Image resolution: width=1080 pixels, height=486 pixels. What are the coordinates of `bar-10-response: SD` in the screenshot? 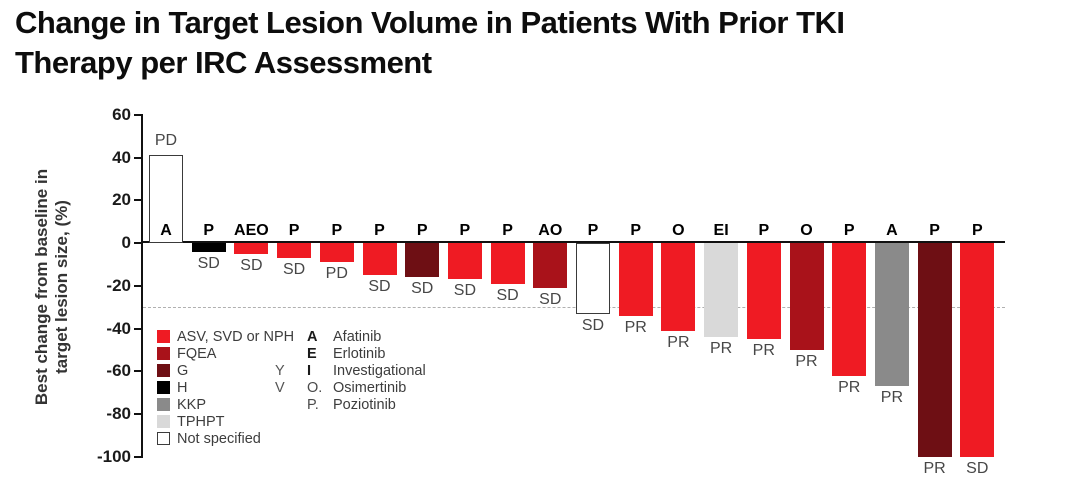 It's located at (550, 299).